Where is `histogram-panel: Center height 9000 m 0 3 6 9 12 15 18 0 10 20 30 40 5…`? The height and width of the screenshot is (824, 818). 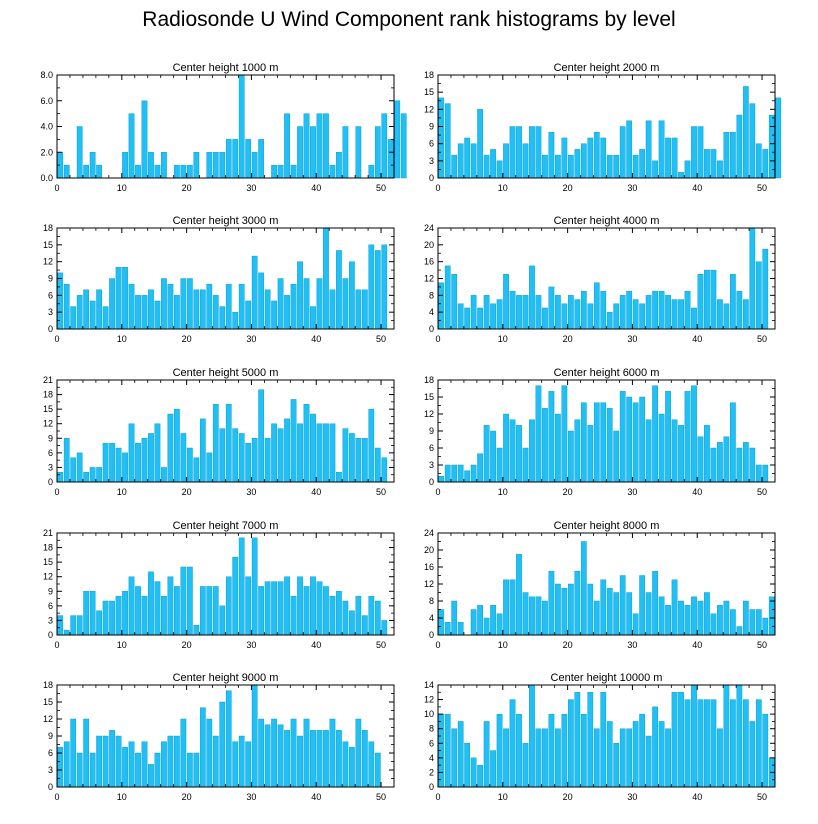 histogram-panel: Center height 9000 m 0 3 6 9 12 15 18 0 10 20 30 40 5… is located at coordinates (219, 737).